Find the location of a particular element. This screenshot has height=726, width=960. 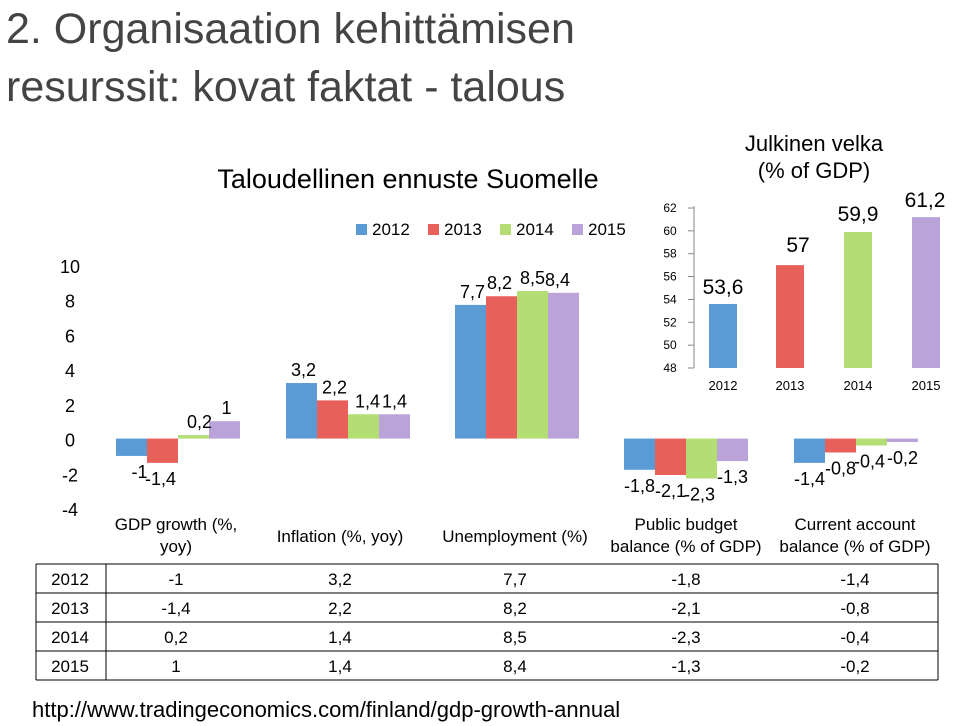

data-label: -0,8 is located at coordinates (840, 468).